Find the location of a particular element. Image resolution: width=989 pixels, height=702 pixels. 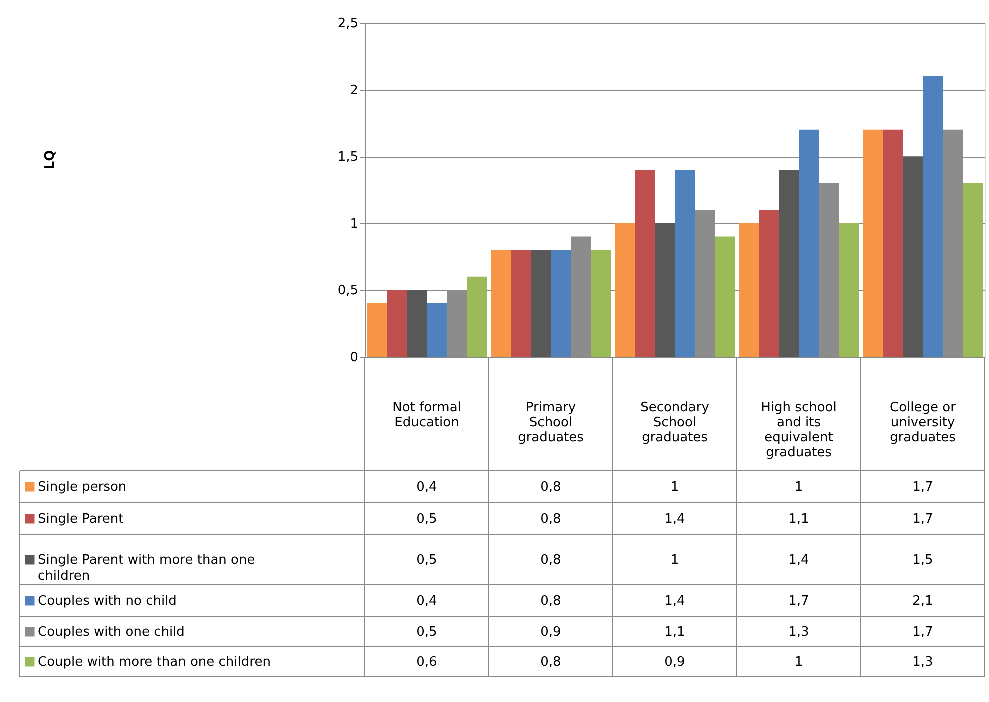

data-label: 2,1 is located at coordinates (923, 601).